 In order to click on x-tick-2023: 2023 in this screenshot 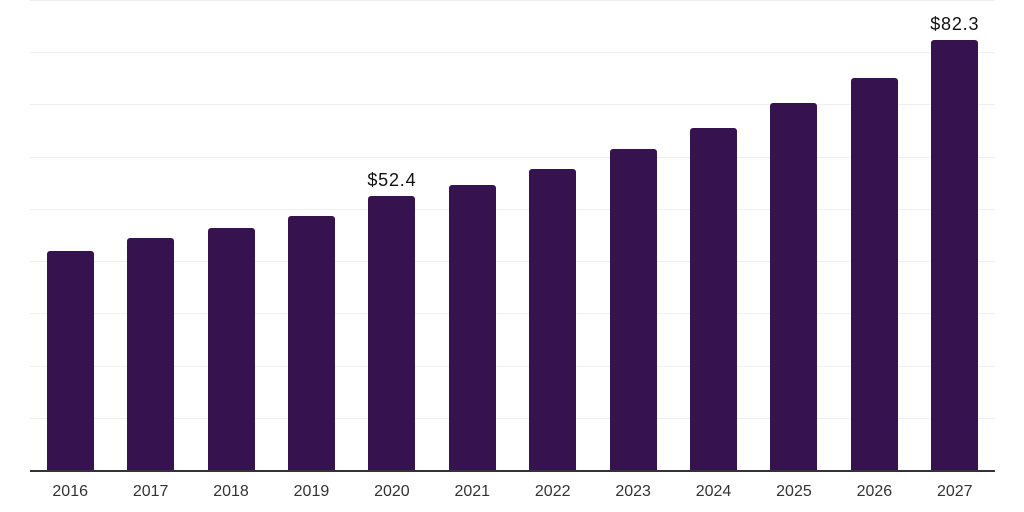, I will do `click(633, 491)`.